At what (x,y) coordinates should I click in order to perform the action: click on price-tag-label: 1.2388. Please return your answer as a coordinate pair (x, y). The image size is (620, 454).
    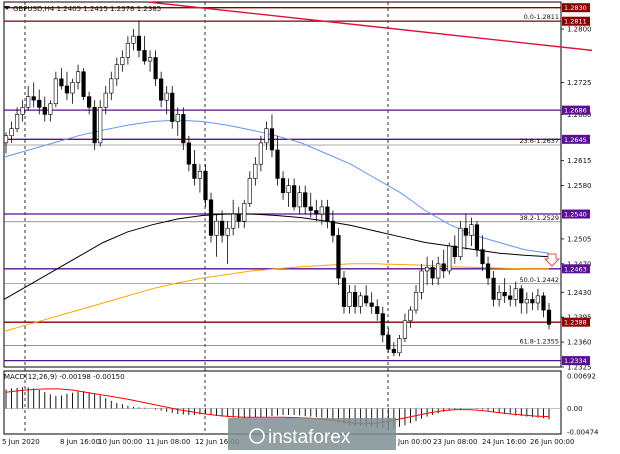
    Looking at the image, I should click on (575, 323).